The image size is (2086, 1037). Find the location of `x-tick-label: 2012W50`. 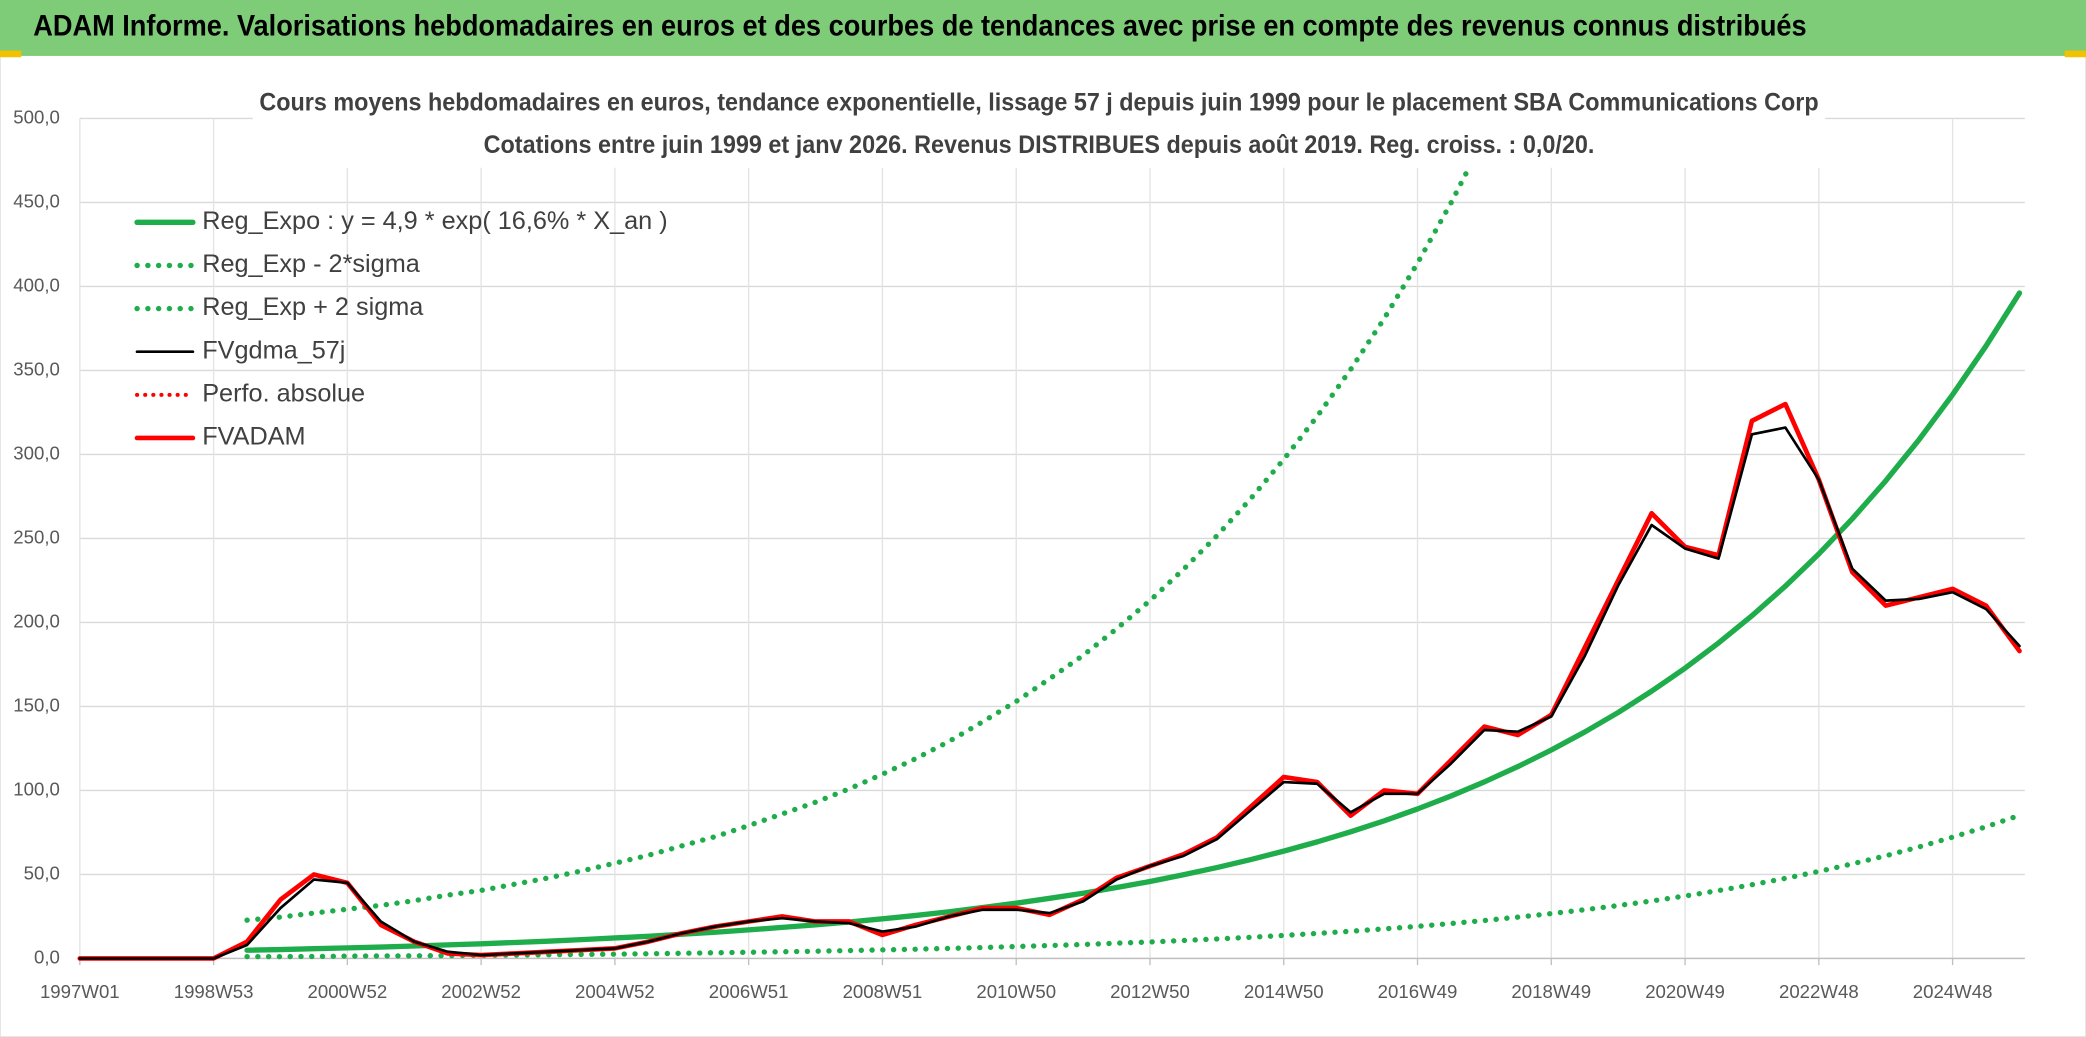

x-tick-label: 2012W50 is located at coordinates (1150, 991).